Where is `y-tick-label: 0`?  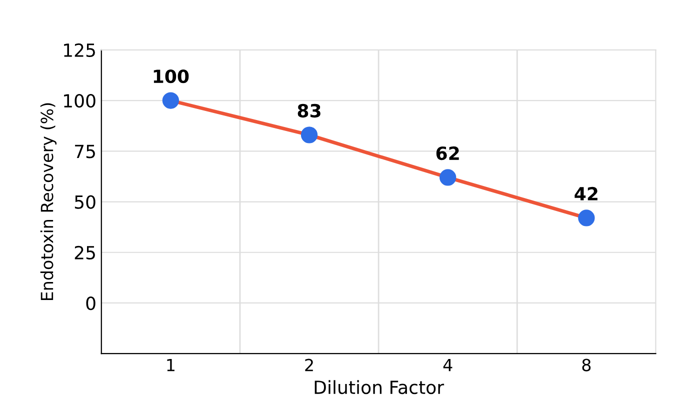 y-tick-label: 0 is located at coordinates (91, 303).